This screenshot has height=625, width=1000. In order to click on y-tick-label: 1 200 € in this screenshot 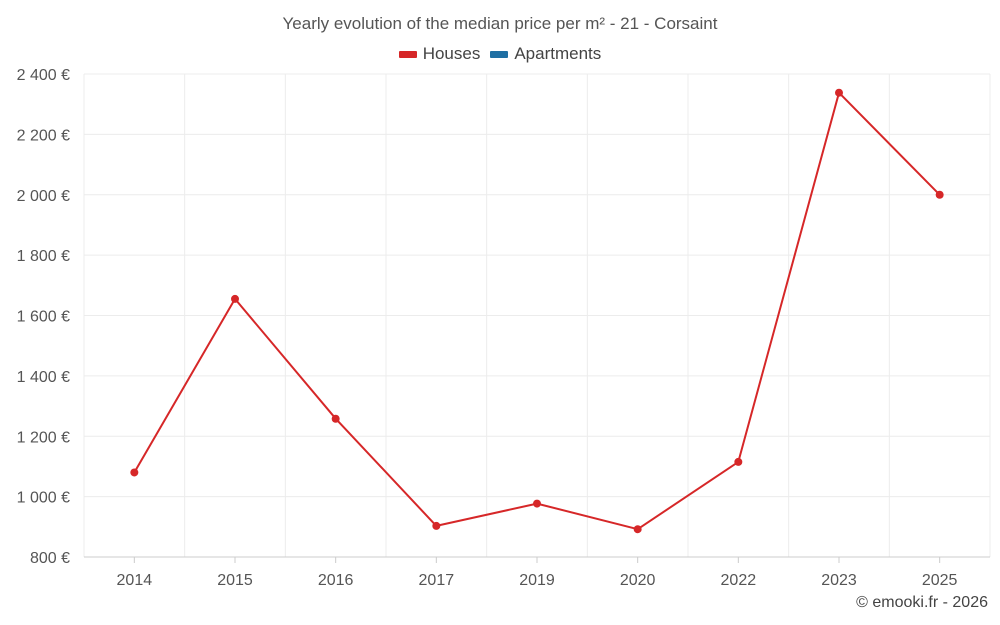, I will do `click(43, 437)`.